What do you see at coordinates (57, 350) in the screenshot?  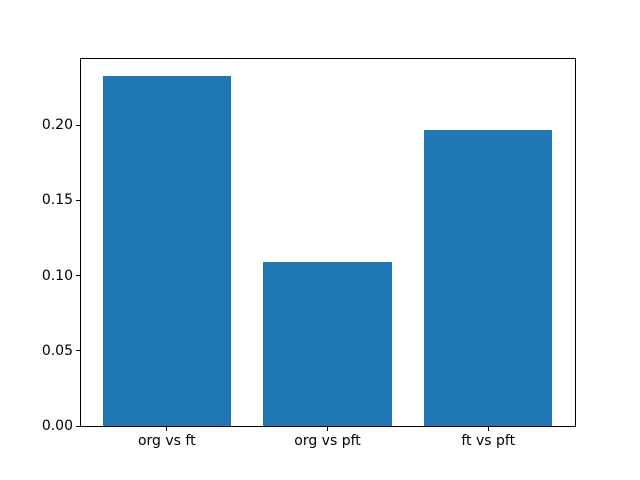 I see `y-tick-label: 0.05` at bounding box center [57, 350].